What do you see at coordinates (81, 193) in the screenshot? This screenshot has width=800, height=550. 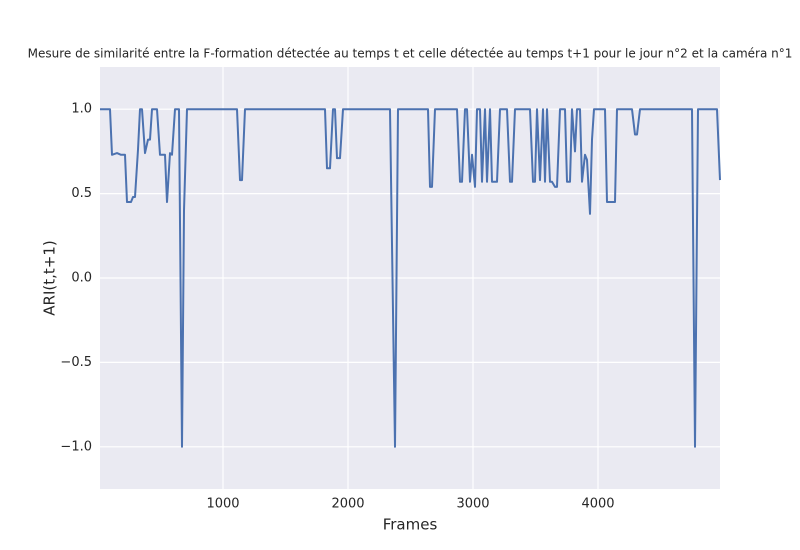 I see `y-tick-label: 0.5` at bounding box center [81, 193].